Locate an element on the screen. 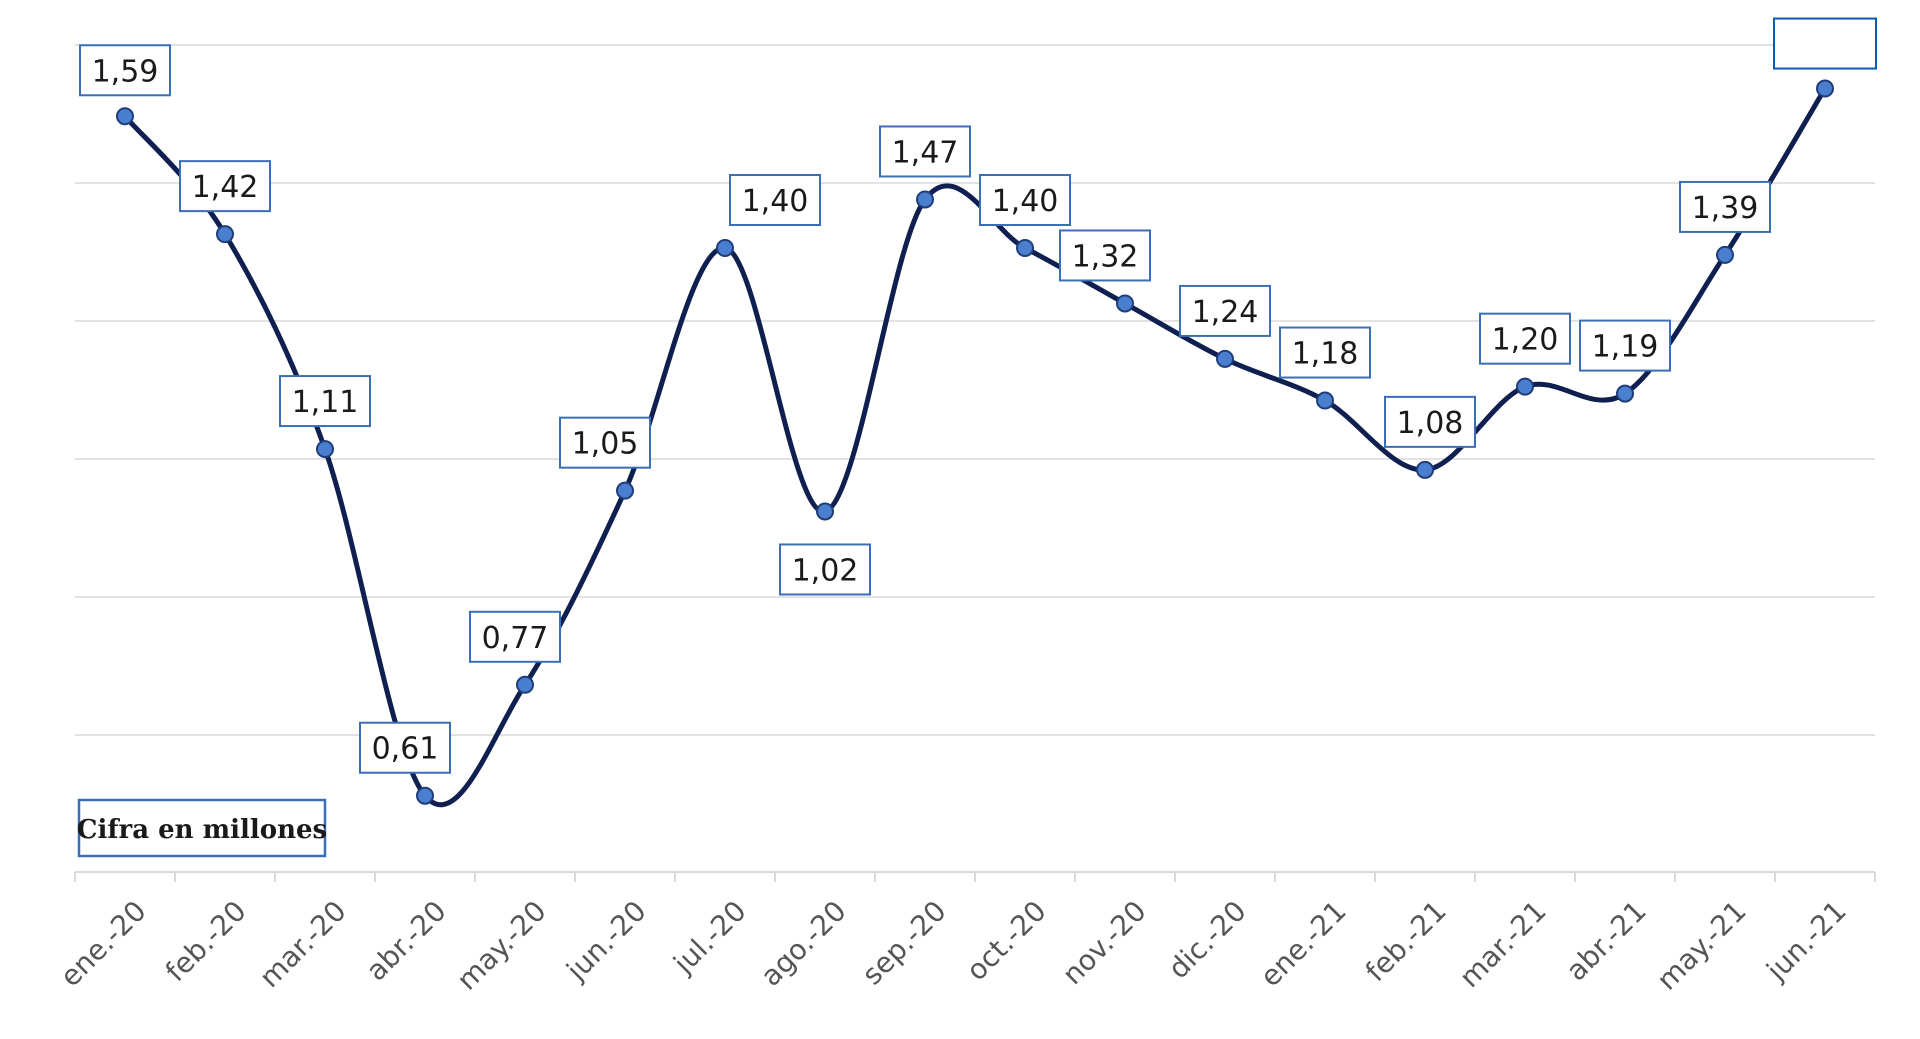 The width and height of the screenshot is (1920, 1039). svg-text: 1,24 is located at coordinates (1225, 312).